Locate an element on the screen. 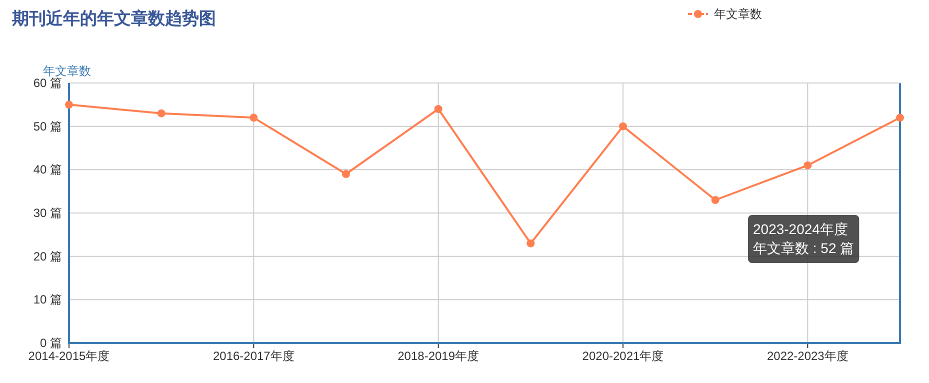  x-tick-label: 2022-2023年度 is located at coordinates (807, 356).